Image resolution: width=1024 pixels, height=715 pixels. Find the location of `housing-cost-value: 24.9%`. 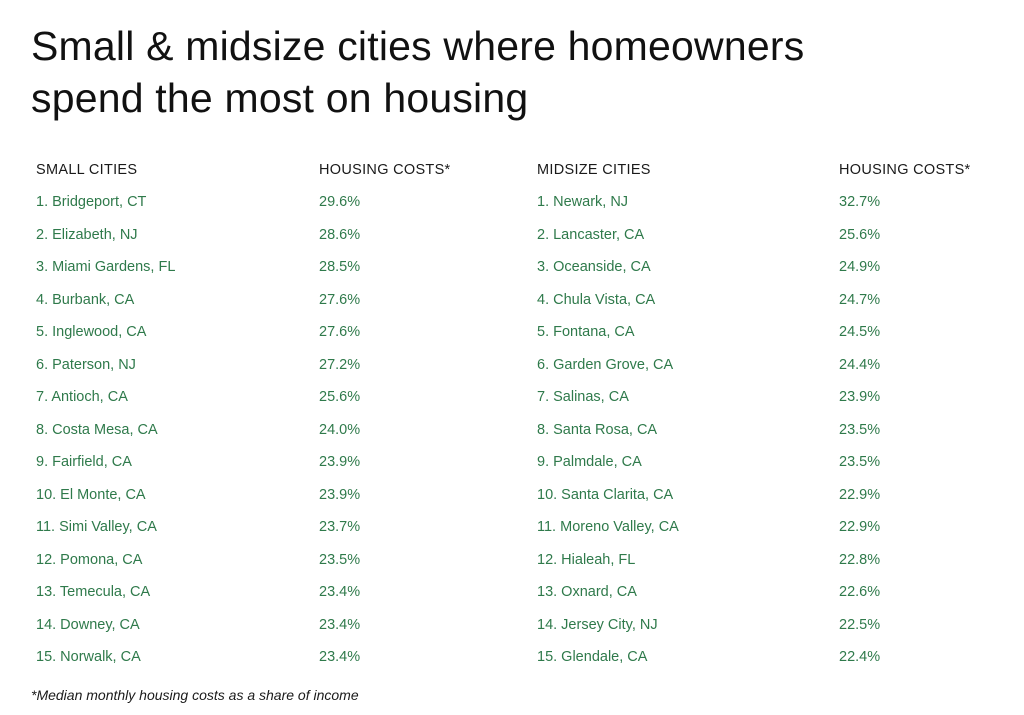

housing-cost-value: 24.9% is located at coordinates (860, 267).